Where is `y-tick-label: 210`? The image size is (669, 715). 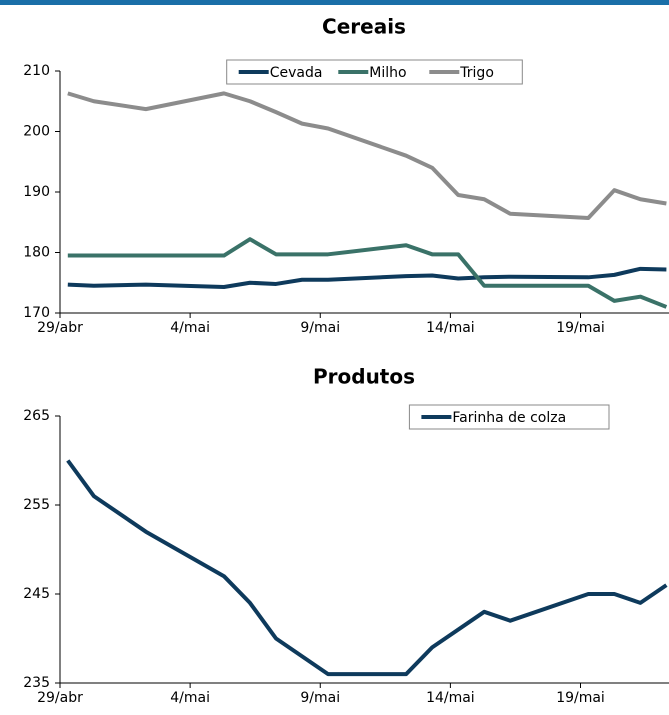 y-tick-label: 210 is located at coordinates (36, 71).